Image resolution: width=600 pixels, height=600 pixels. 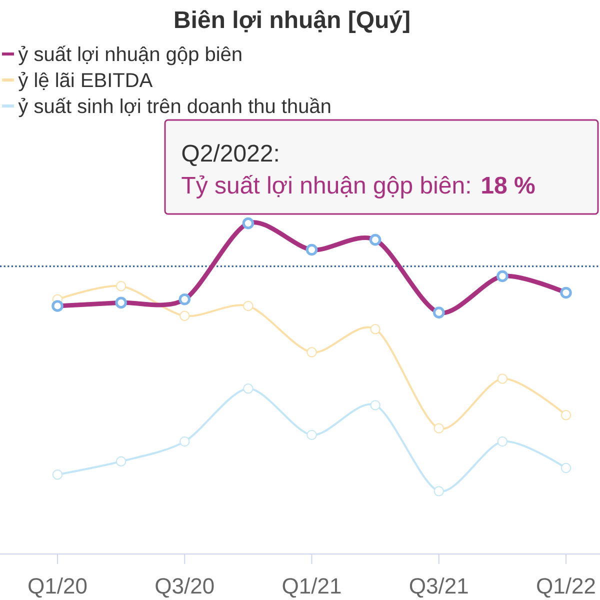 What do you see at coordinates (85, 82) in the screenshot?
I see `legend-label: ỷ lệ lãi EBITDA` at bounding box center [85, 82].